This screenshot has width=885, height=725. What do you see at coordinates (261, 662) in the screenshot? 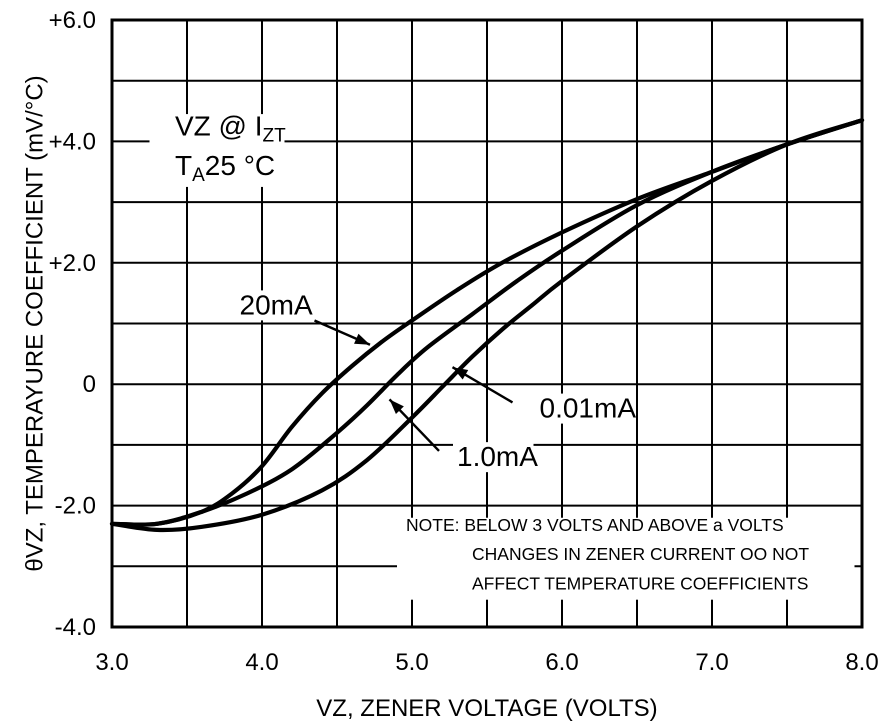
I see `x-tick-label: 4.0` at bounding box center [261, 662].